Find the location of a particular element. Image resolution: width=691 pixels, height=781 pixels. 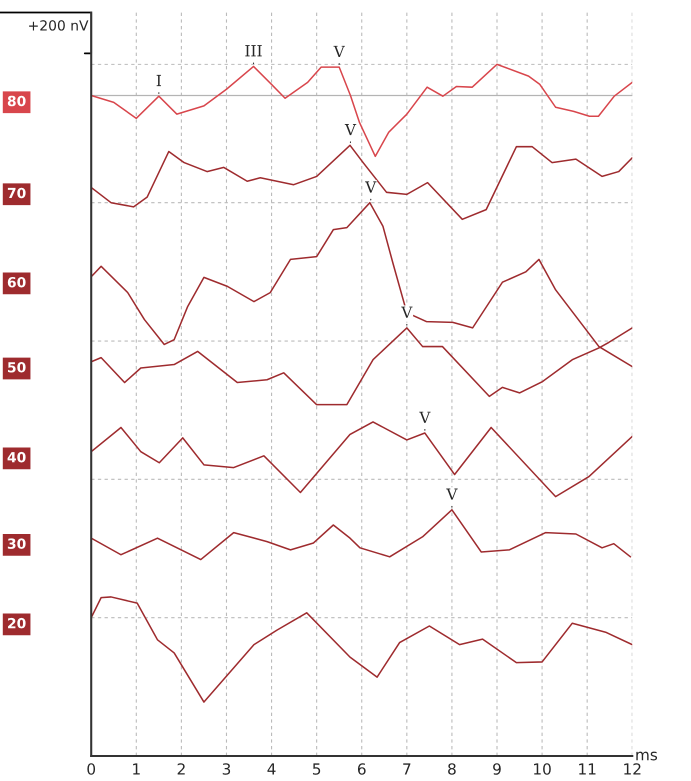

x-tick-label: 12 is located at coordinates (632, 769).